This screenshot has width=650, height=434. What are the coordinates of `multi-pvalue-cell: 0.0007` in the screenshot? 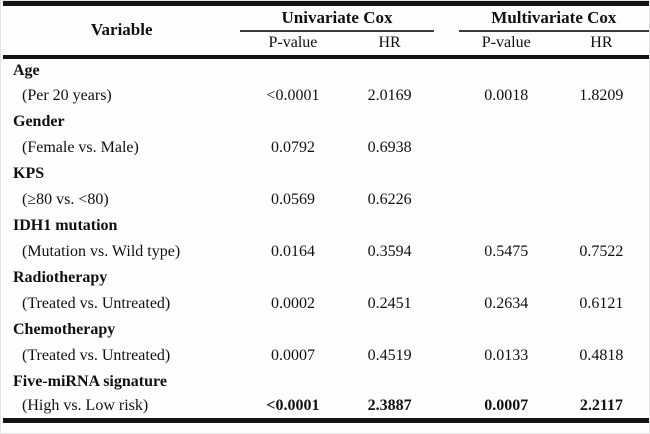 It's located at (506, 406).